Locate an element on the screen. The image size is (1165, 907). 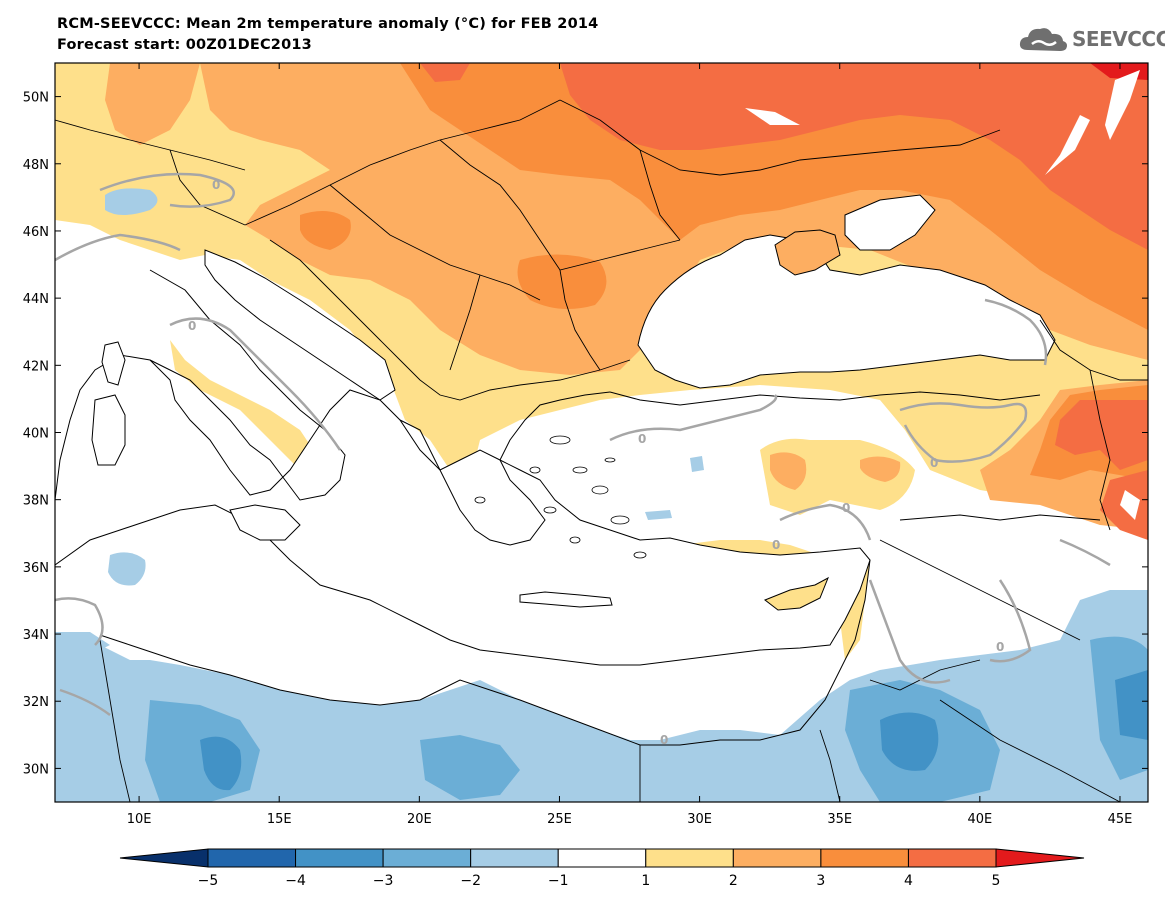
map-subtitle: Forecast start: 00Z01DEC2013 is located at coordinates (184, 45).